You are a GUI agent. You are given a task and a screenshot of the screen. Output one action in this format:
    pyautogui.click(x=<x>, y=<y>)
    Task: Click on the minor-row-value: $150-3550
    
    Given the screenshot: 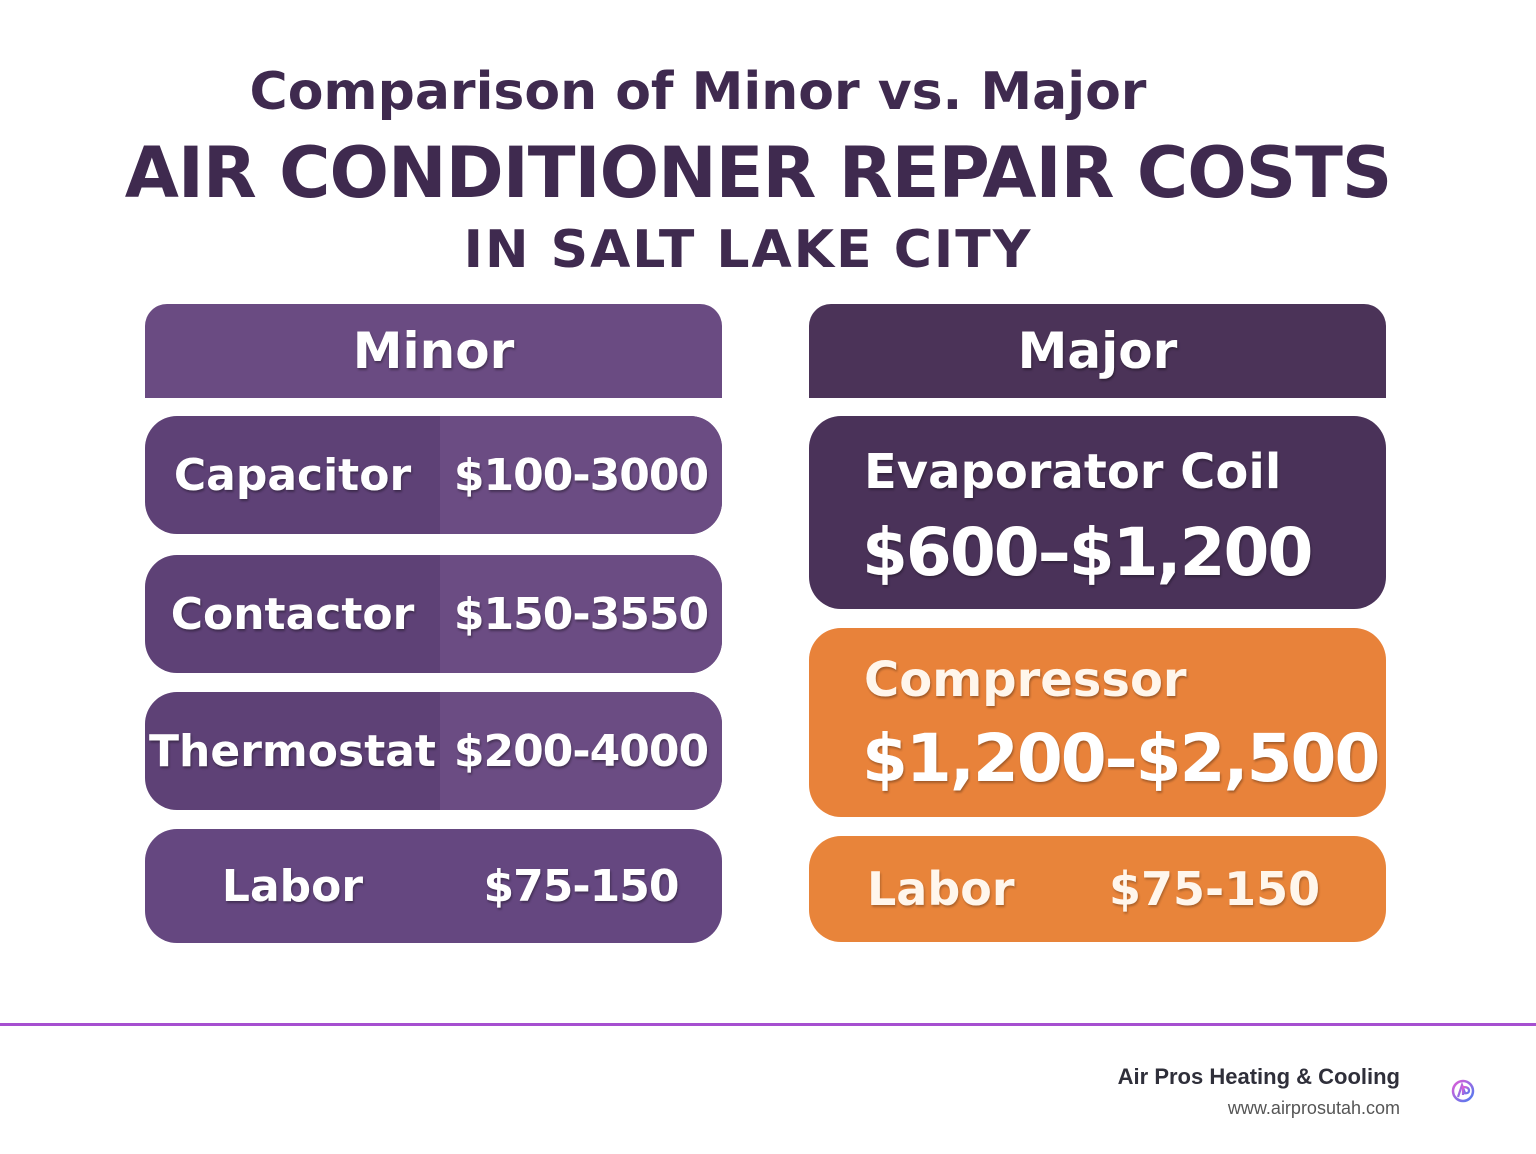 What is the action you would take?
    pyautogui.click(x=581, y=614)
    